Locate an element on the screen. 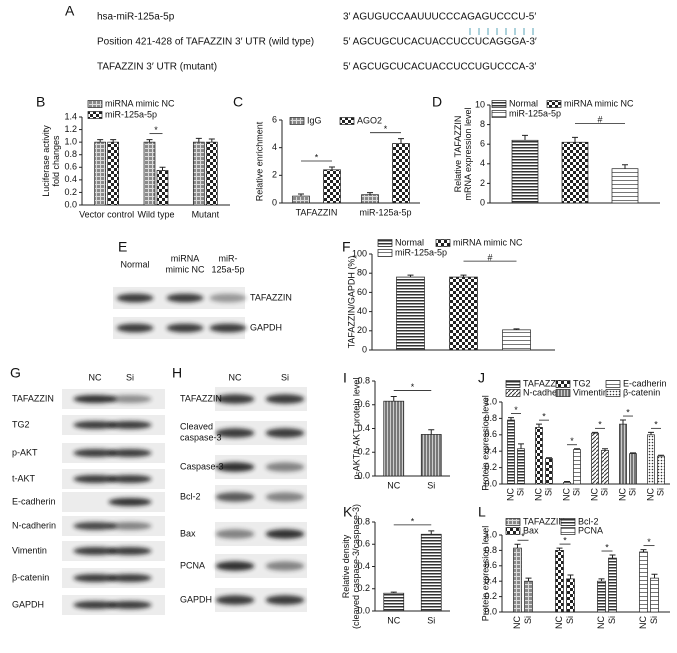  protein-label: Vimentin is located at coordinates (29, 550).